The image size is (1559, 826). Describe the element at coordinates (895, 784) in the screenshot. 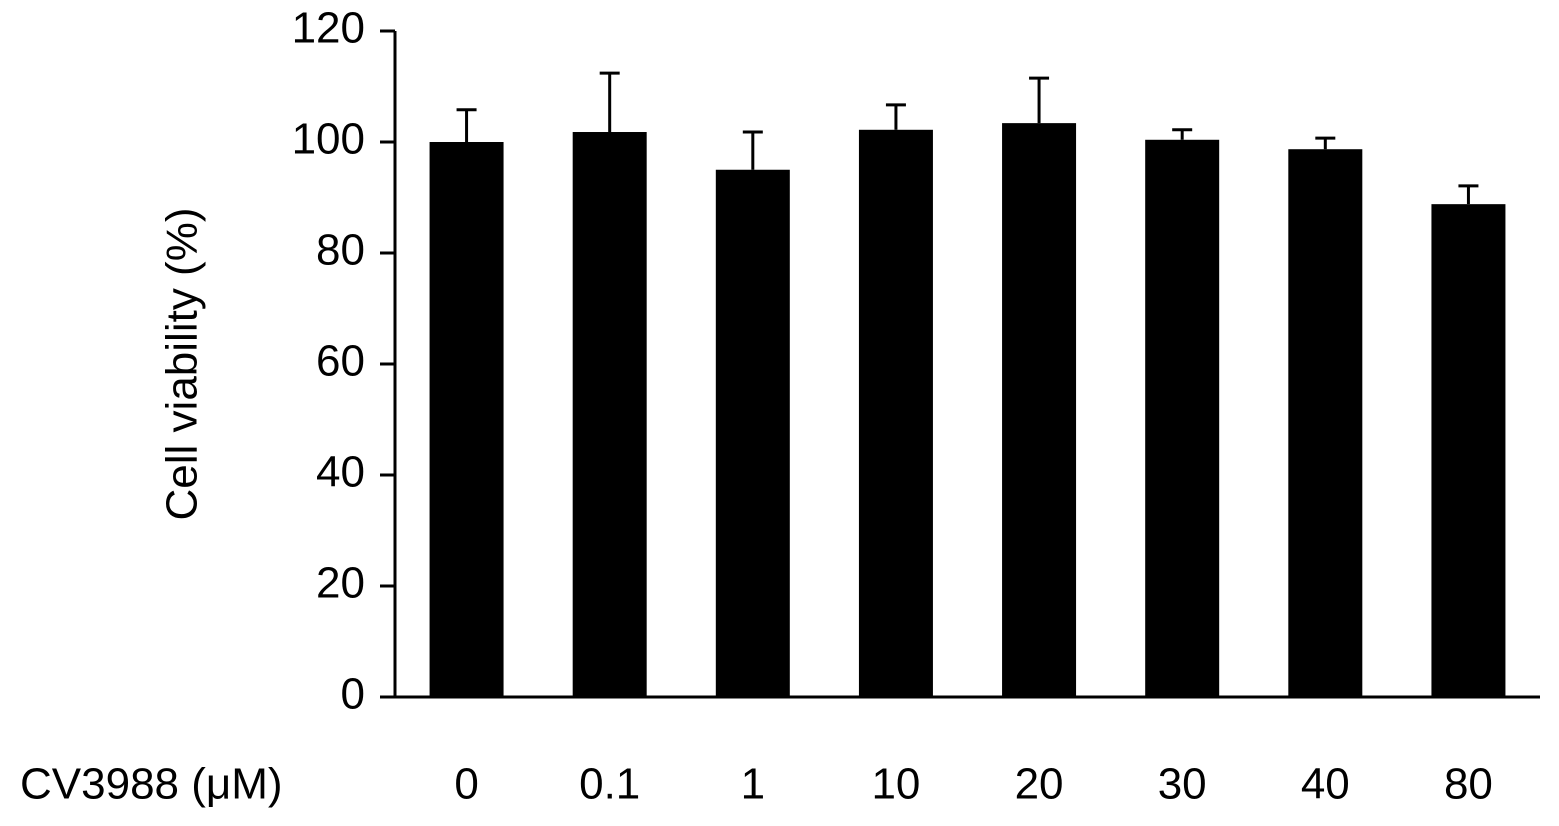

I see `x-tick-label: 10` at that location.